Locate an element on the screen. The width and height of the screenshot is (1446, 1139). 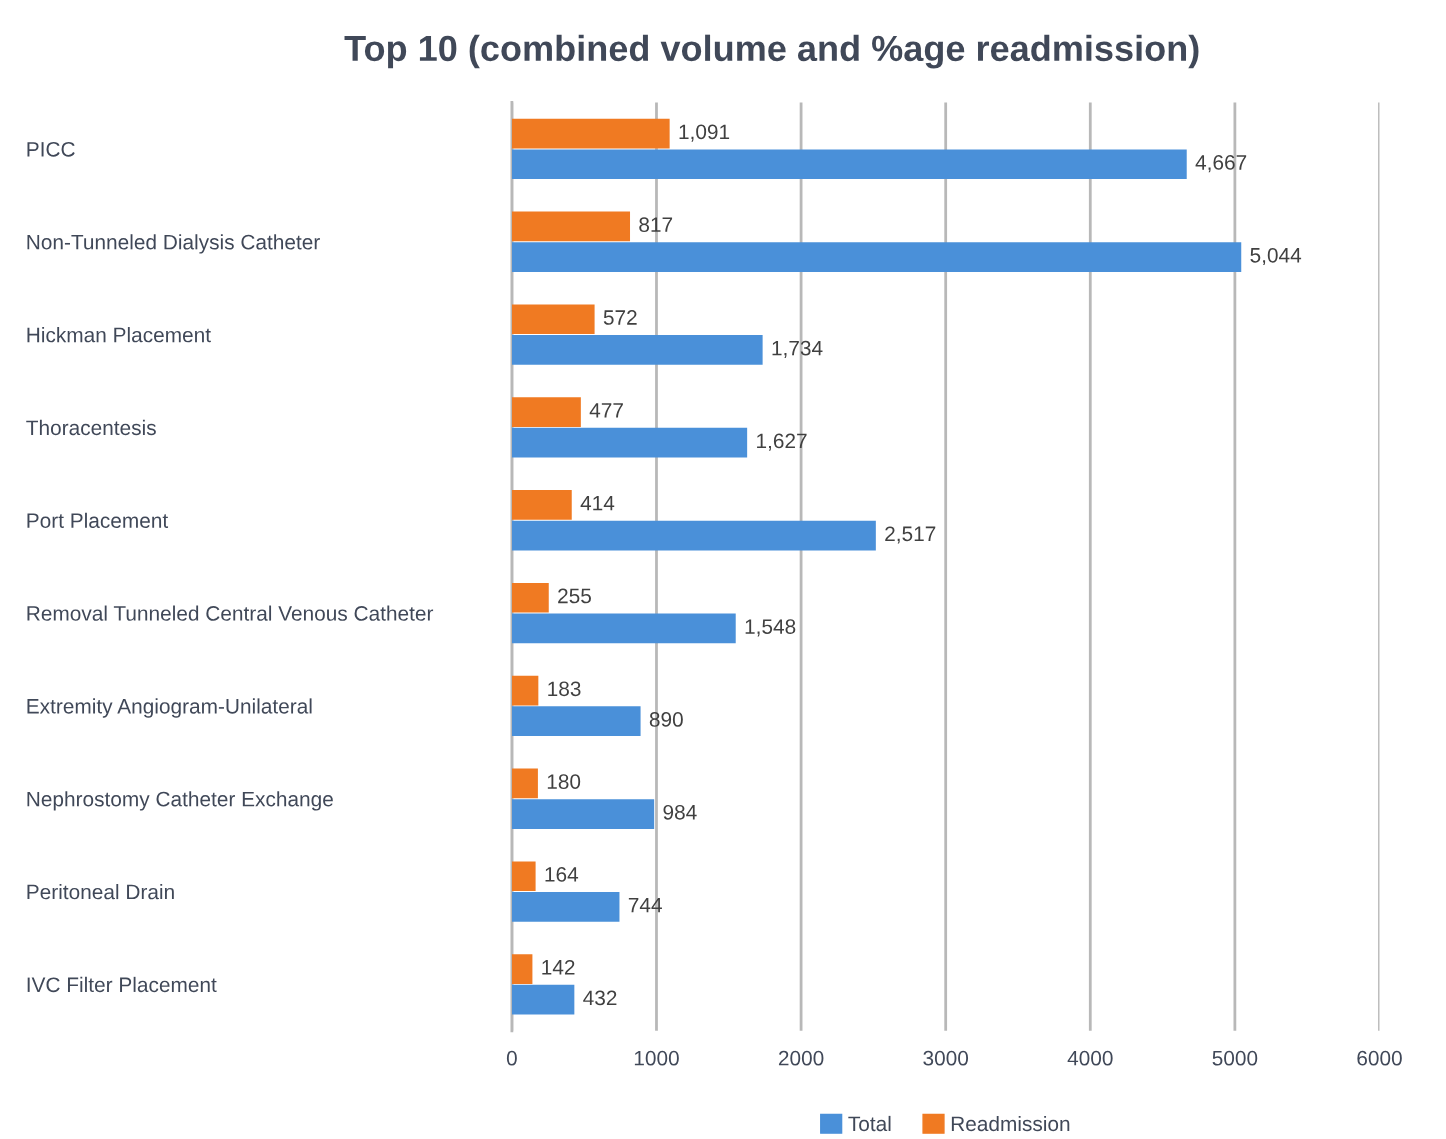
x-tick-label: 5000 is located at coordinates (1235, 1058).